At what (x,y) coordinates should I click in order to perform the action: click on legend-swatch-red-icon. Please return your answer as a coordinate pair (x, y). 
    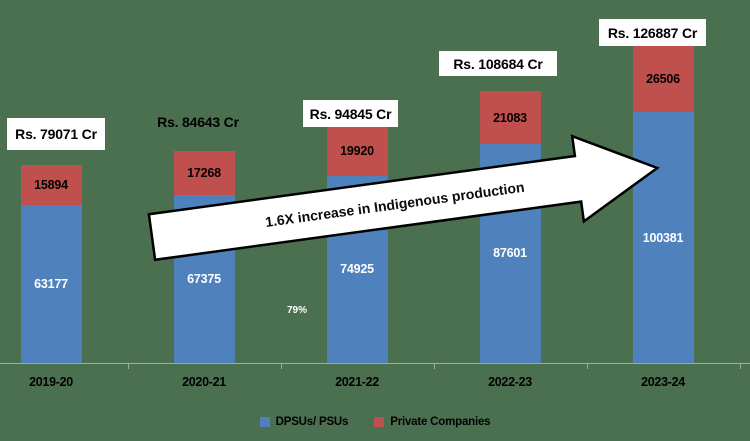
    Looking at the image, I should click on (379, 422).